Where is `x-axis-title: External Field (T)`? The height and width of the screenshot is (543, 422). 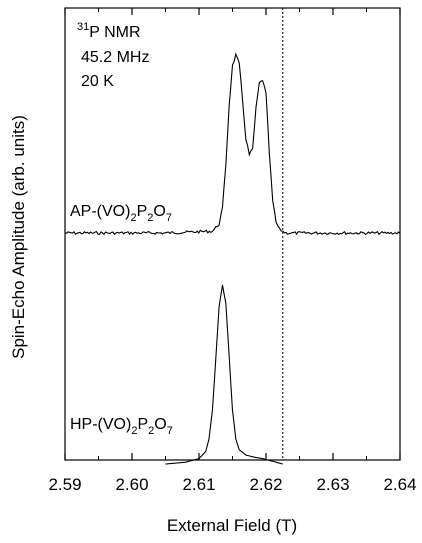
x-axis-title: External Field (T) is located at coordinates (232, 525).